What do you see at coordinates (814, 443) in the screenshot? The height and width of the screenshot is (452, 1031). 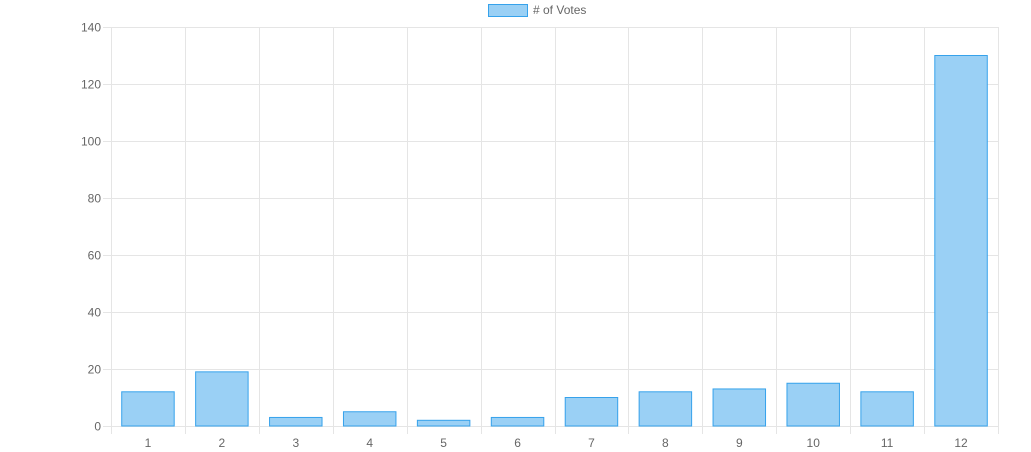 I see `x-tick-label: 10` at bounding box center [814, 443].